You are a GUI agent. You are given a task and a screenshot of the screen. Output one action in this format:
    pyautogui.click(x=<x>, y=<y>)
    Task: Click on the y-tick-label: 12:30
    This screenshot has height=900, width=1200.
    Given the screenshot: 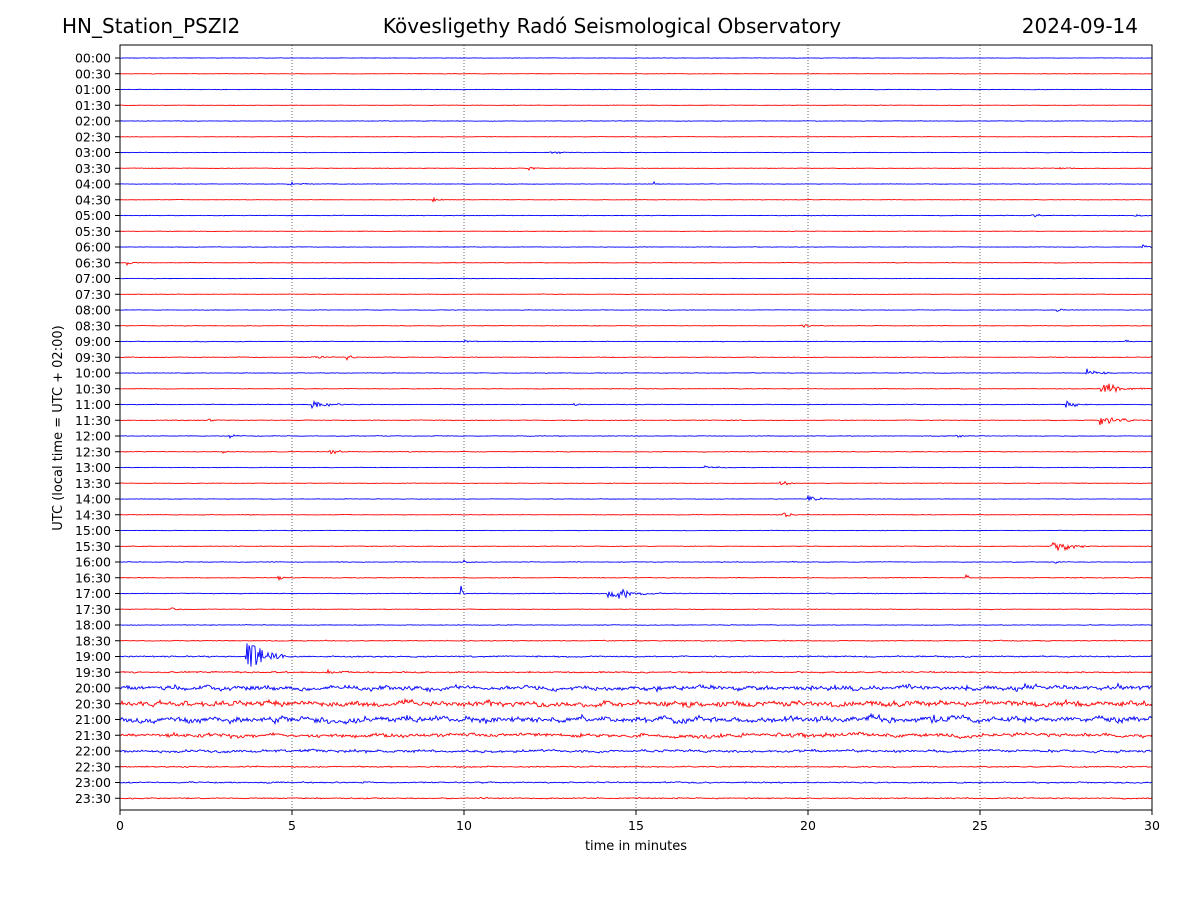 What is the action you would take?
    pyautogui.click(x=93, y=451)
    